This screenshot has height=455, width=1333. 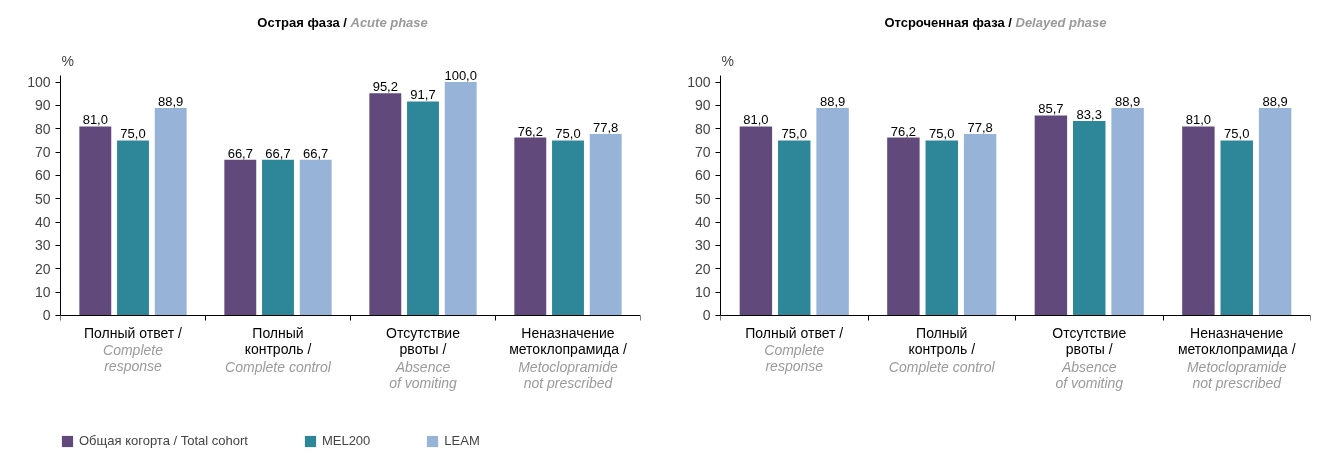 What do you see at coordinates (1051, 109) in the screenshot?
I see `data-label: 85,7` at bounding box center [1051, 109].